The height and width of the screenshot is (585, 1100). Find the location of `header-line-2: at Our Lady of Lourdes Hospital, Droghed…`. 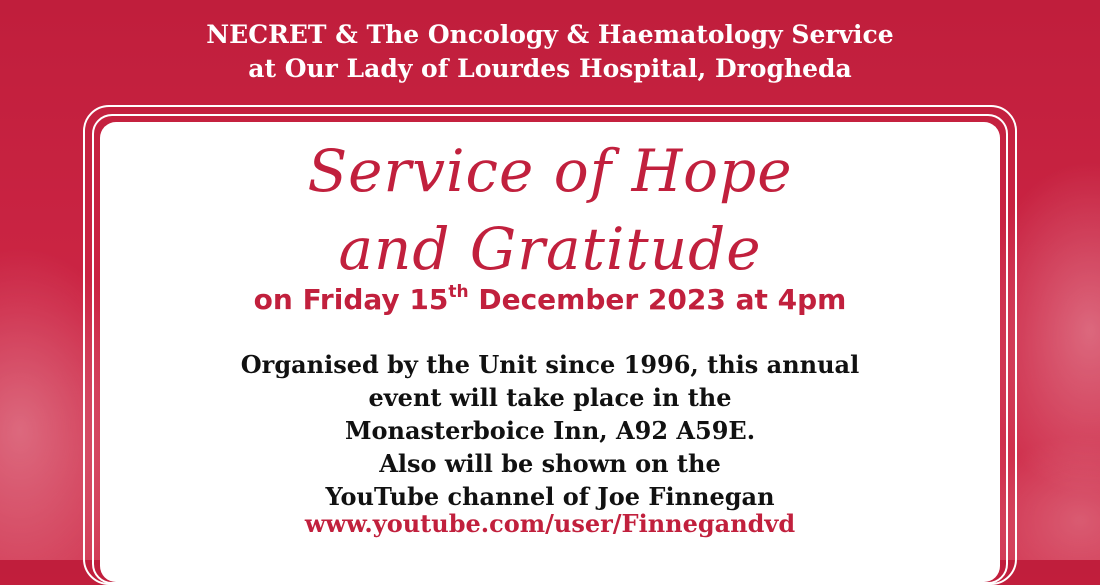

header-line-2: at Our Lady of Lourdes Hospital, Droghed… is located at coordinates (550, 68).